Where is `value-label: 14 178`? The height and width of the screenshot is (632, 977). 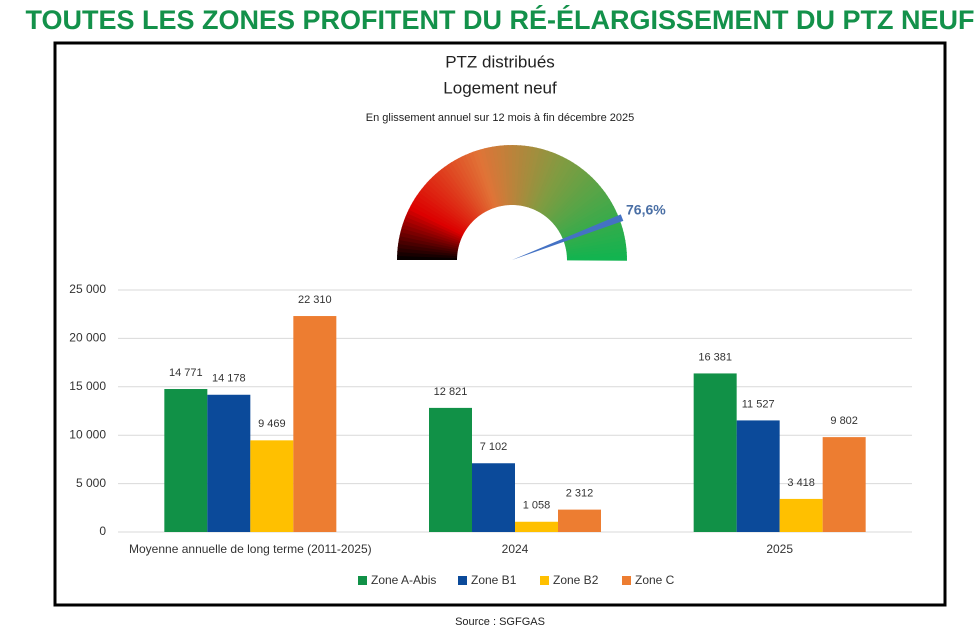
value-label: 14 178 is located at coordinates (229, 379).